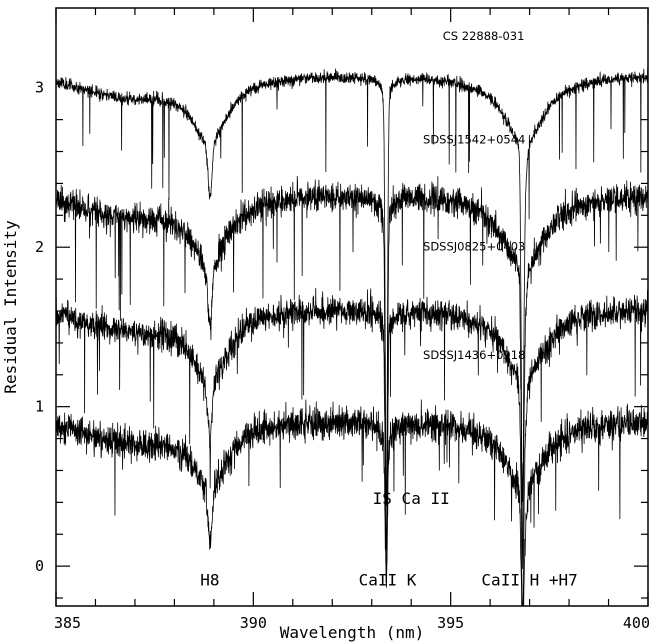 Image resolution: width=664 pixels, height=643 pixels. I want to click on y-tick-label: 3, so click(39, 88).